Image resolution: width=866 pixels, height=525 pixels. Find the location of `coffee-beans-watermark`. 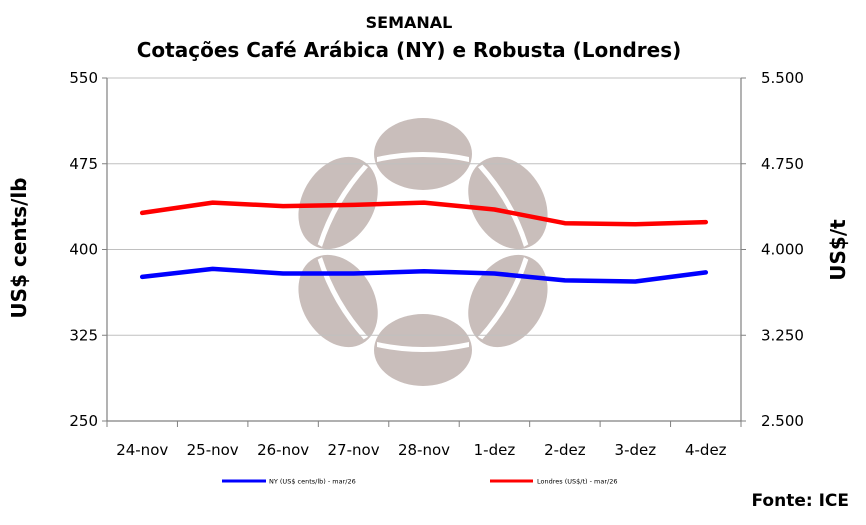

coffee-beans-watermark is located at coordinates (423, 252).